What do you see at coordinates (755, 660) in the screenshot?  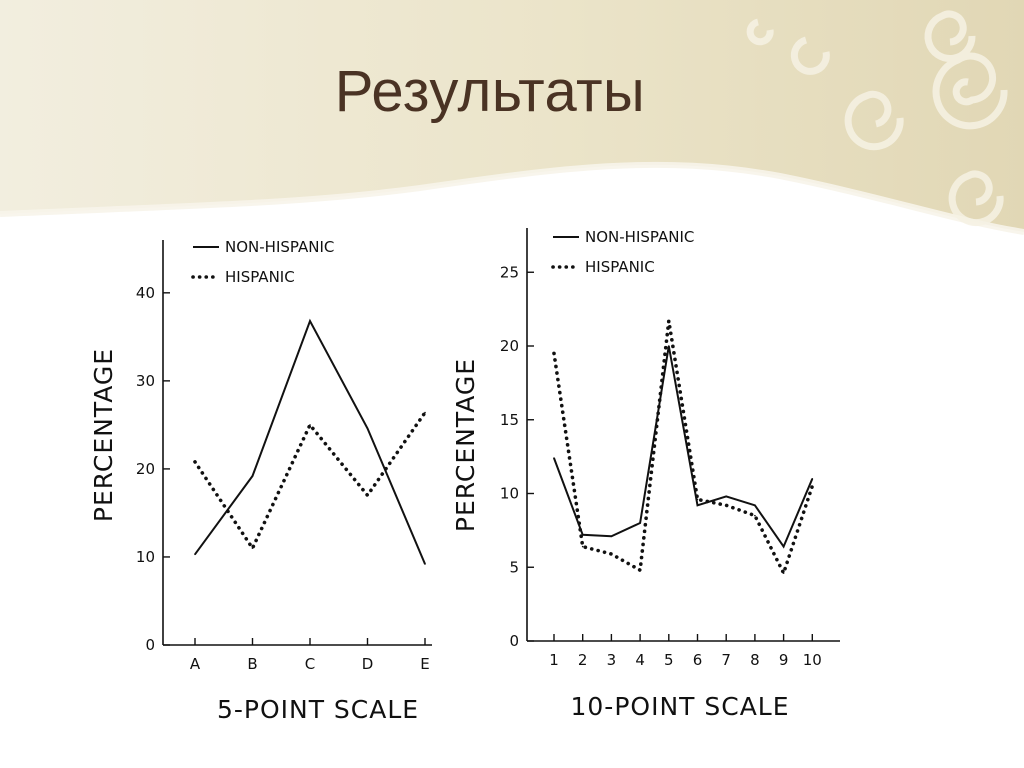 I see `x-tick-label: 8` at bounding box center [755, 660].